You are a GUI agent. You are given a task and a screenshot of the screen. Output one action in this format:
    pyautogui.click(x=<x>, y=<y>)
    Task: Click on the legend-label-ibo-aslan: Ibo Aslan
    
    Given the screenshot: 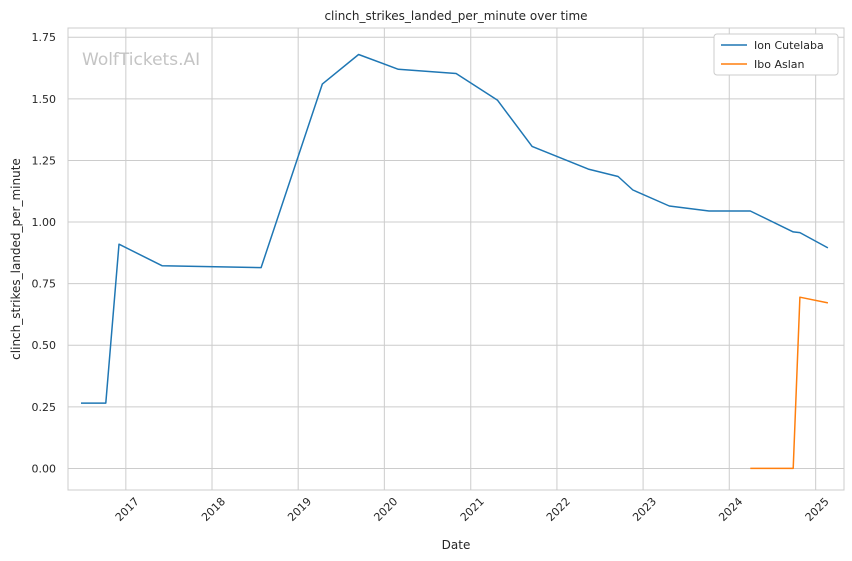 What is the action you would take?
    pyautogui.click(x=779, y=64)
    